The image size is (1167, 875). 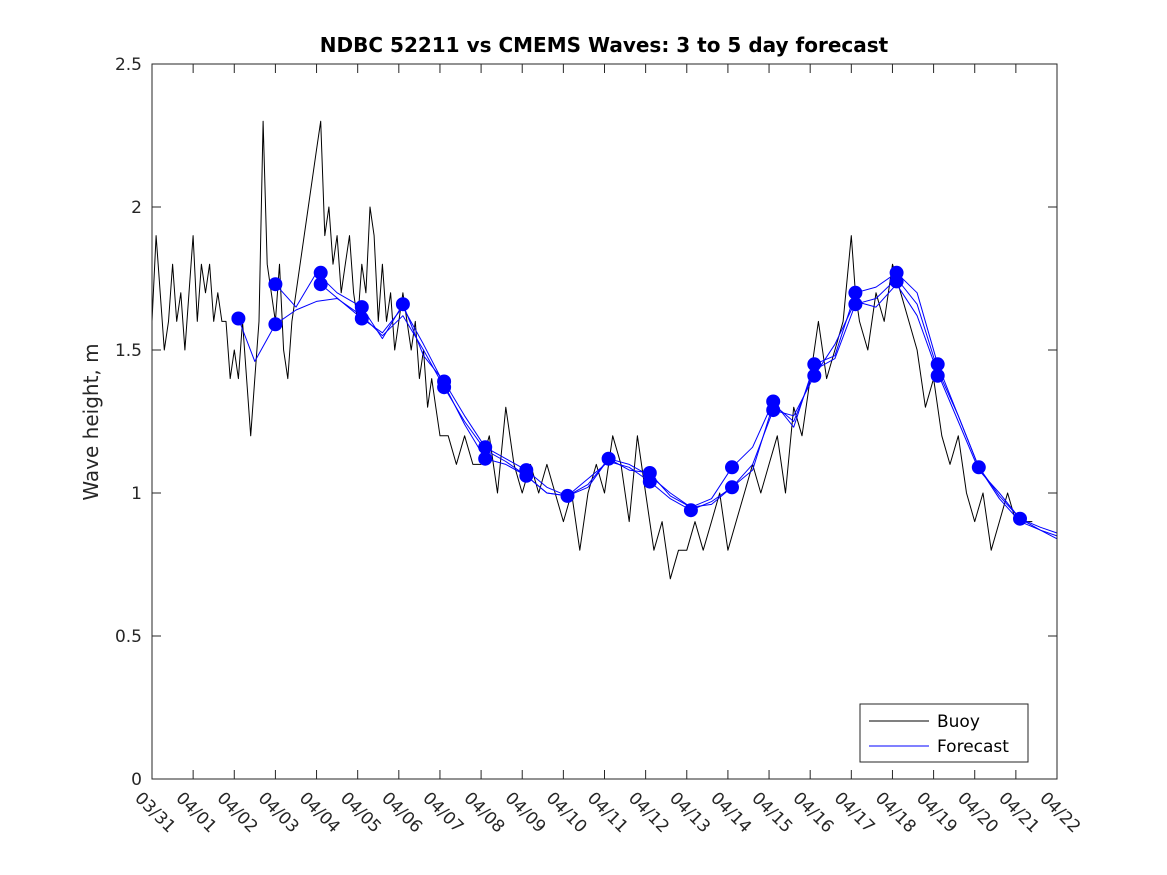 What do you see at coordinates (91, 421) in the screenshot?
I see `y-axis-label: Wave height, m` at bounding box center [91, 421].